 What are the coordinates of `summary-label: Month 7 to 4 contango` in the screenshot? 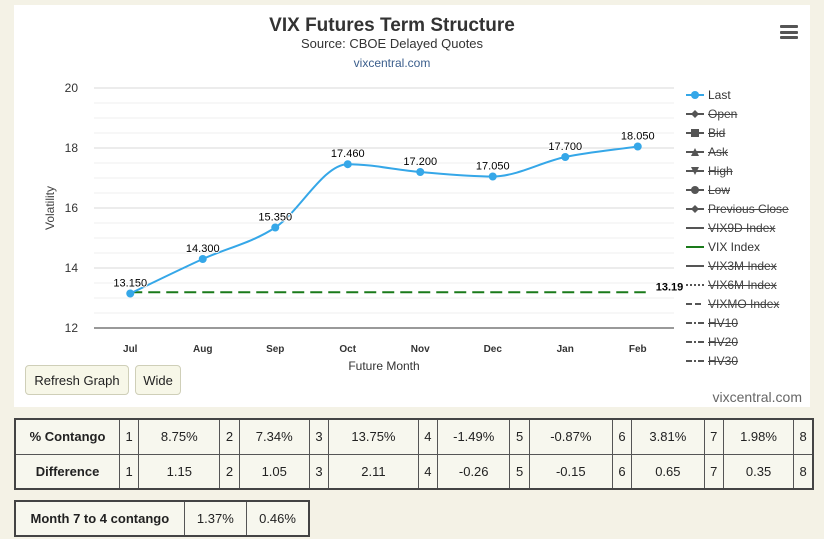 It's located at (99, 518).